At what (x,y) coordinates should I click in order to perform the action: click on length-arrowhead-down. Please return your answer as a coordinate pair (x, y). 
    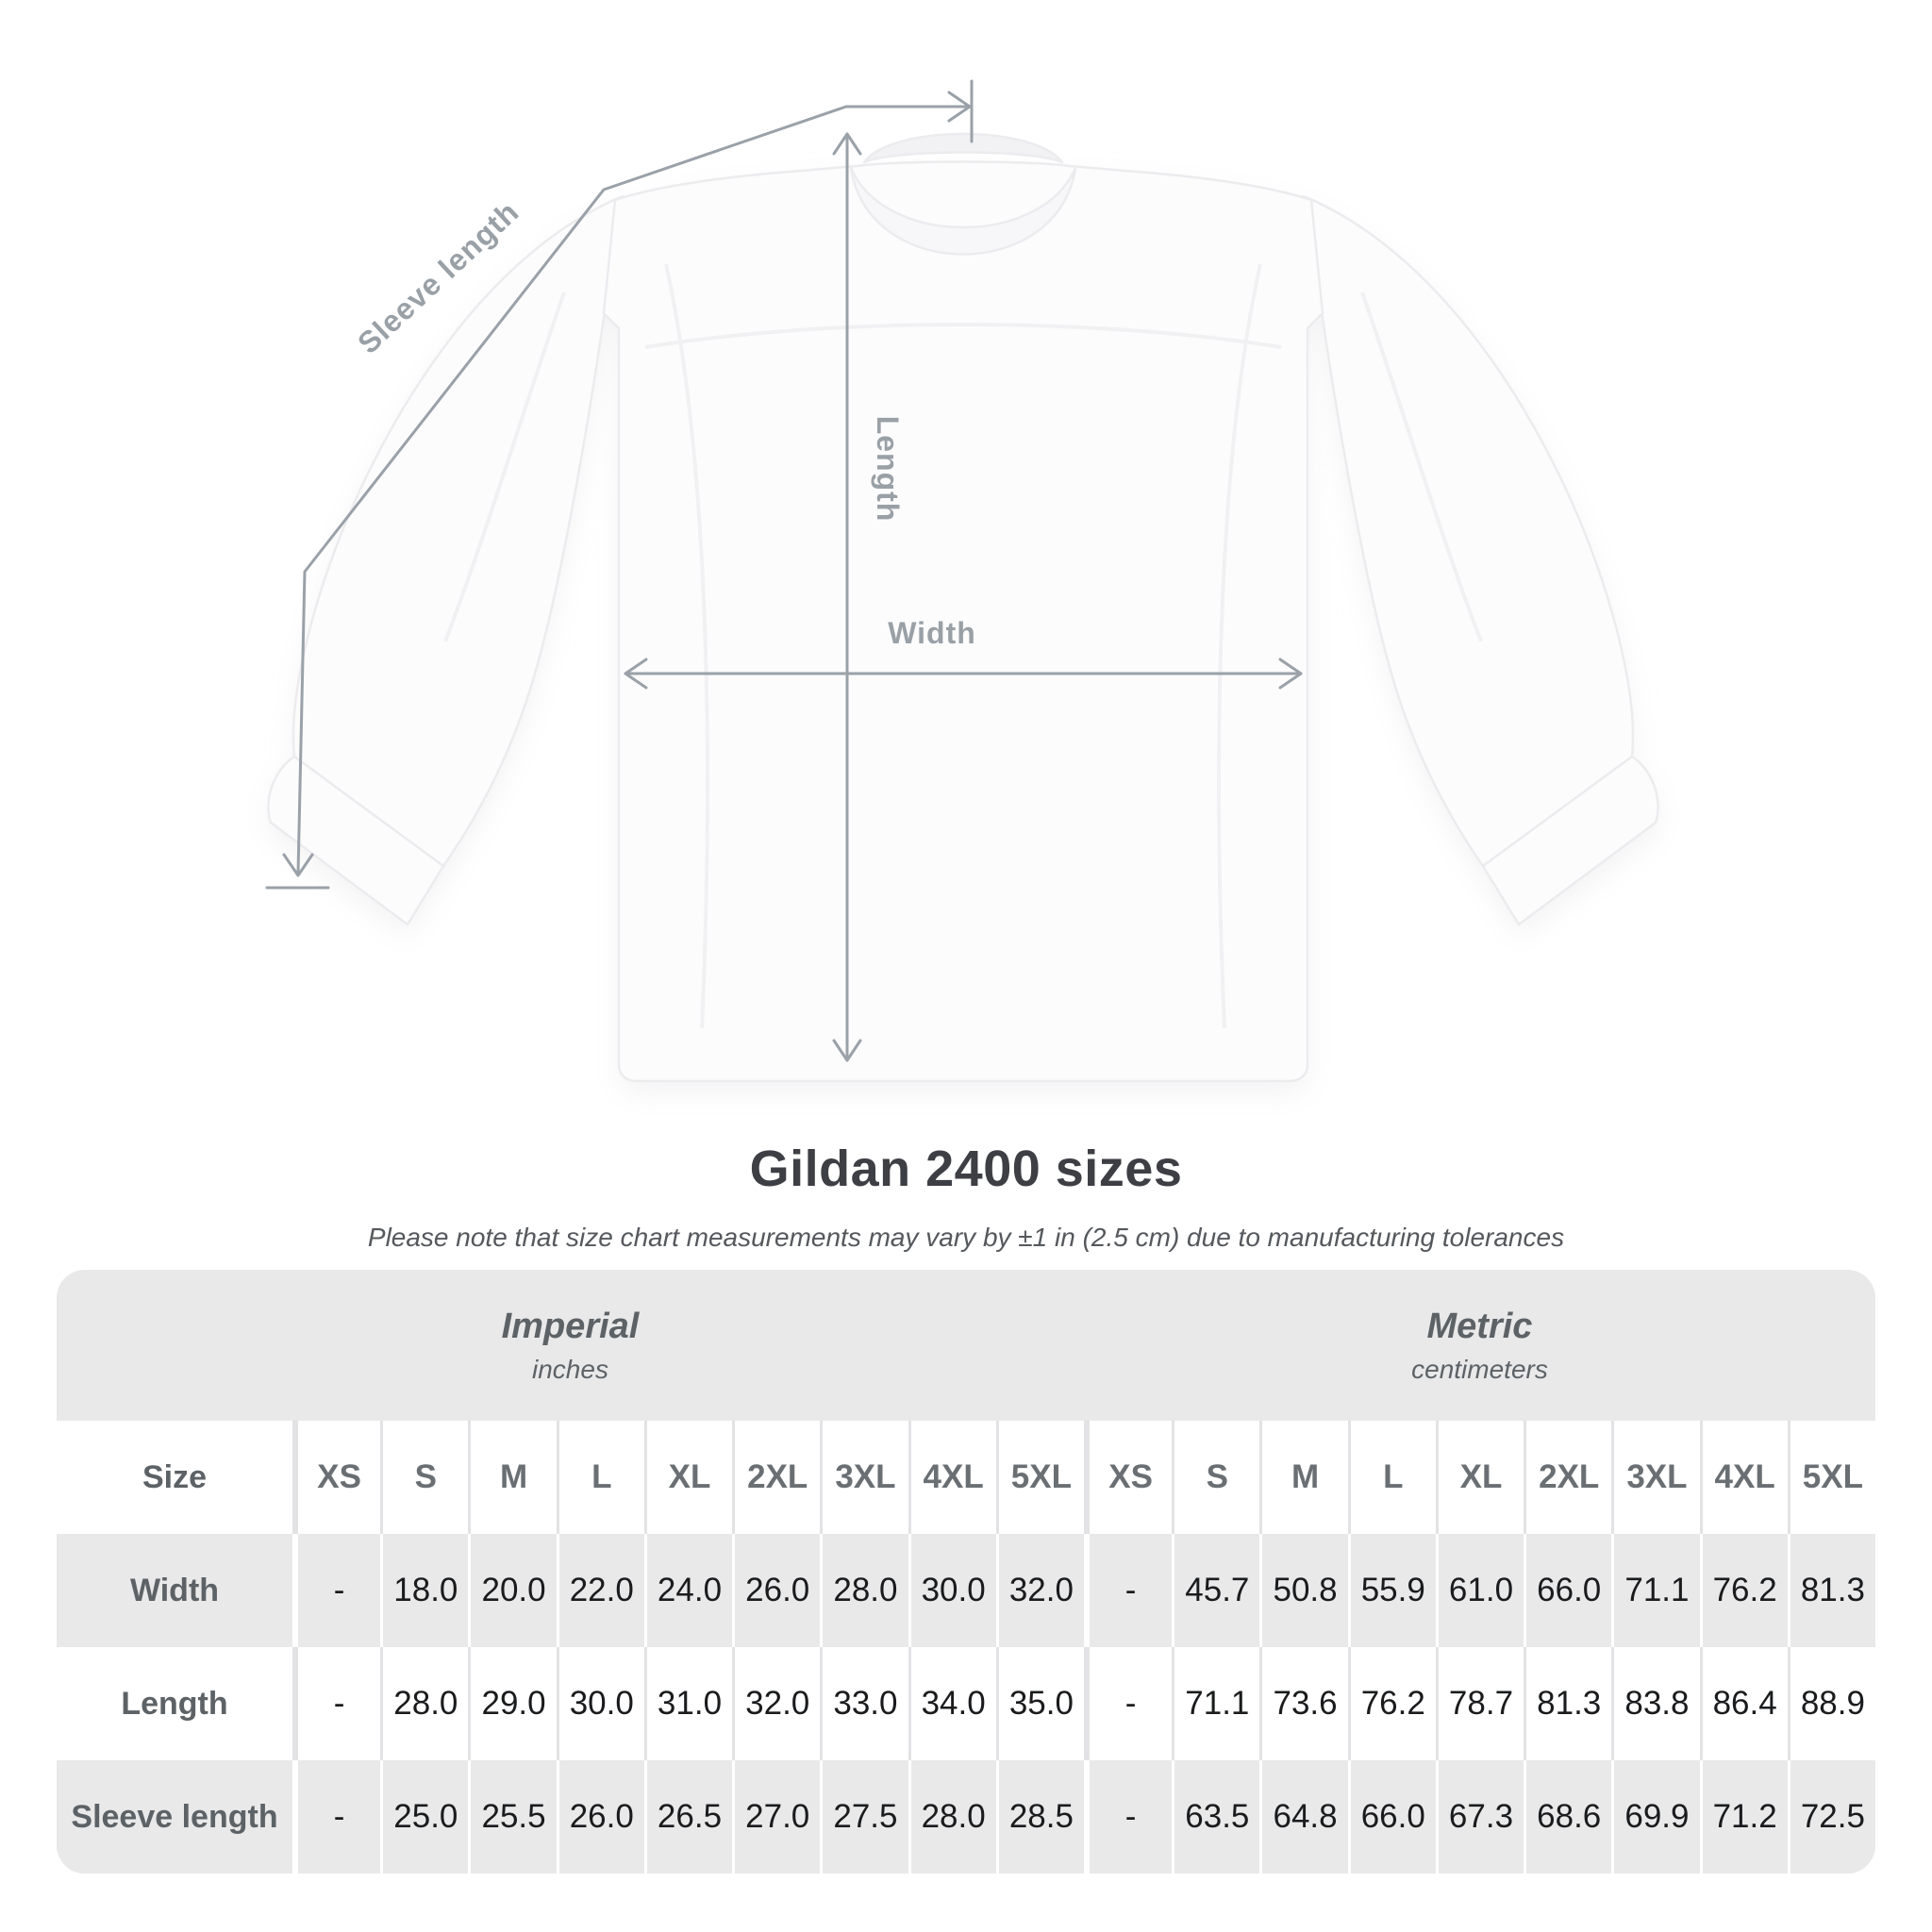
    Looking at the image, I should click on (847, 1050).